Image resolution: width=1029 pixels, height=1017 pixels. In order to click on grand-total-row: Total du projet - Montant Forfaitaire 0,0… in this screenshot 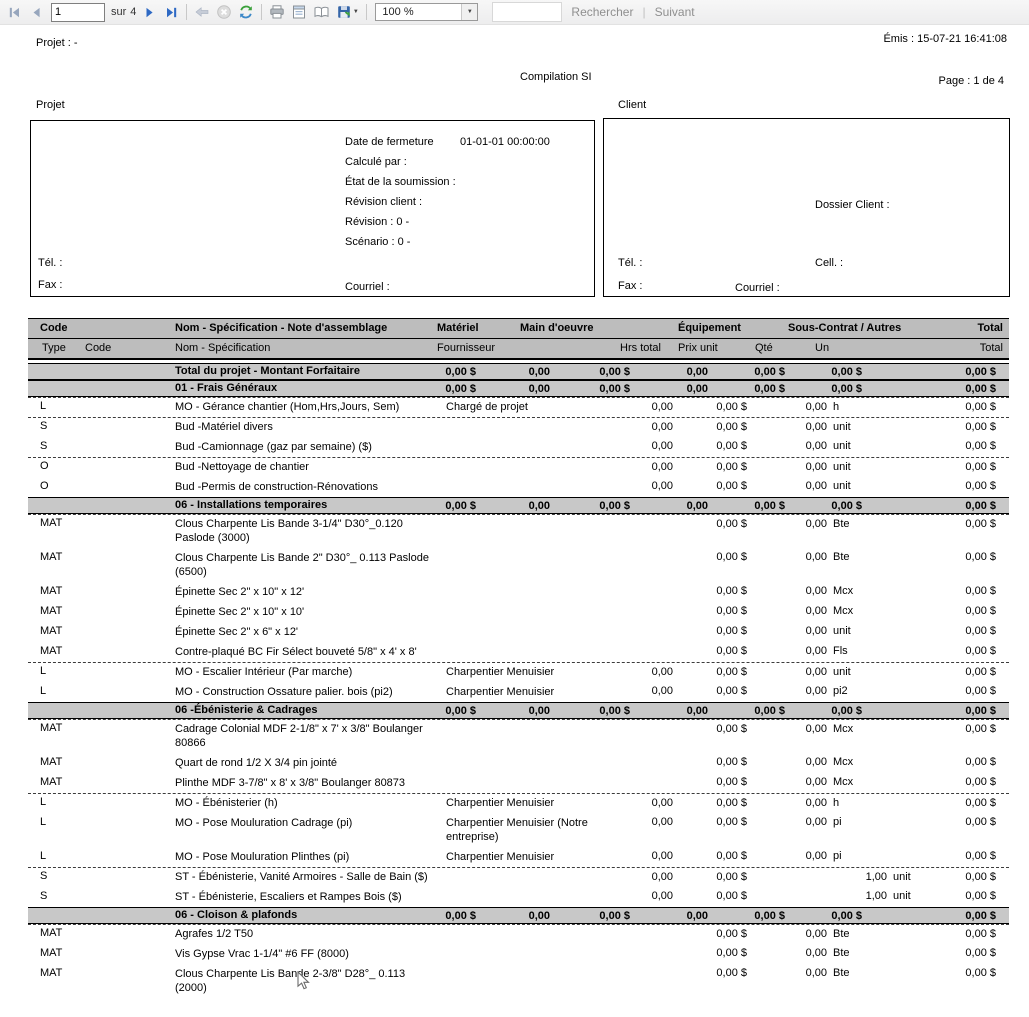, I will do `click(518, 371)`.